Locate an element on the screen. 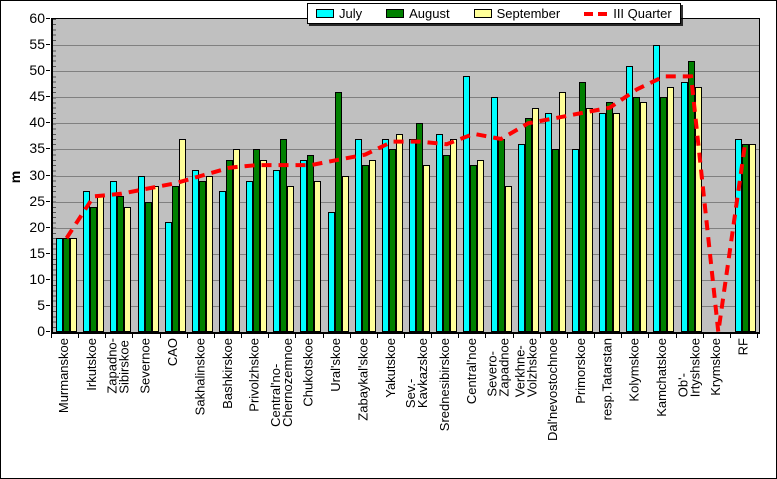 The width and height of the screenshot is (777, 479). x-category-label: Bashkirskoe is located at coordinates (227, 373).